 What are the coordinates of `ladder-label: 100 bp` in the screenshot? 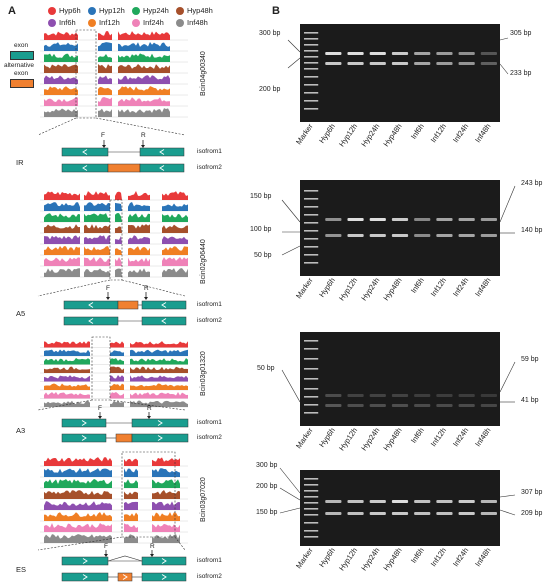 It's located at (261, 229).